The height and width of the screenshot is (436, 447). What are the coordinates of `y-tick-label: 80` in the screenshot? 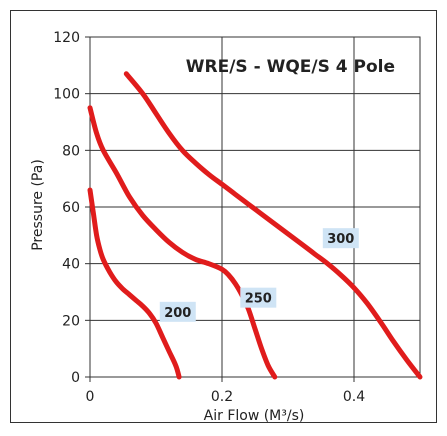 It's located at (71, 151).